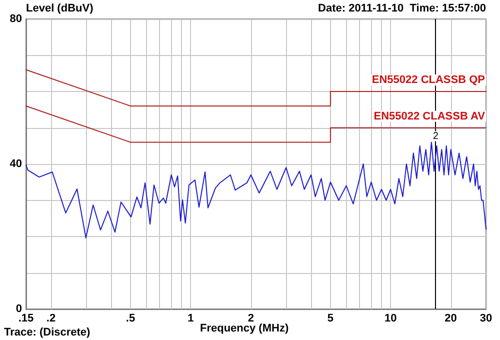 The image size is (500, 340). Describe the element at coordinates (390, 318) in the screenshot. I see `x-tick-label: 10` at that location.